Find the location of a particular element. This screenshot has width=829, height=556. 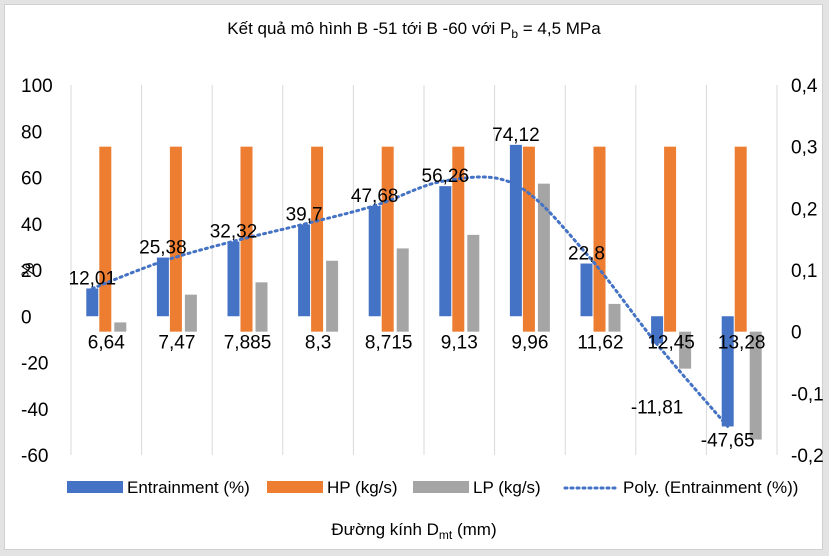

y-tick-label: -20 is located at coordinates (34, 364).